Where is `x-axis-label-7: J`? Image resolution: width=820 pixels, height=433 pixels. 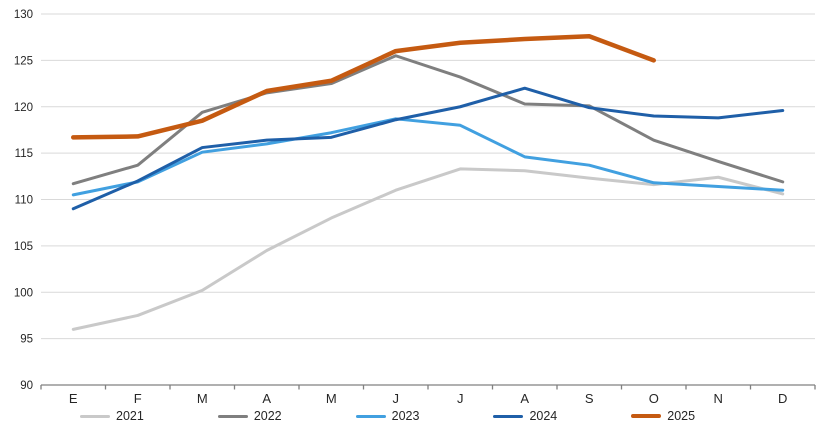
x-axis-label-7: J is located at coordinates (460, 397).